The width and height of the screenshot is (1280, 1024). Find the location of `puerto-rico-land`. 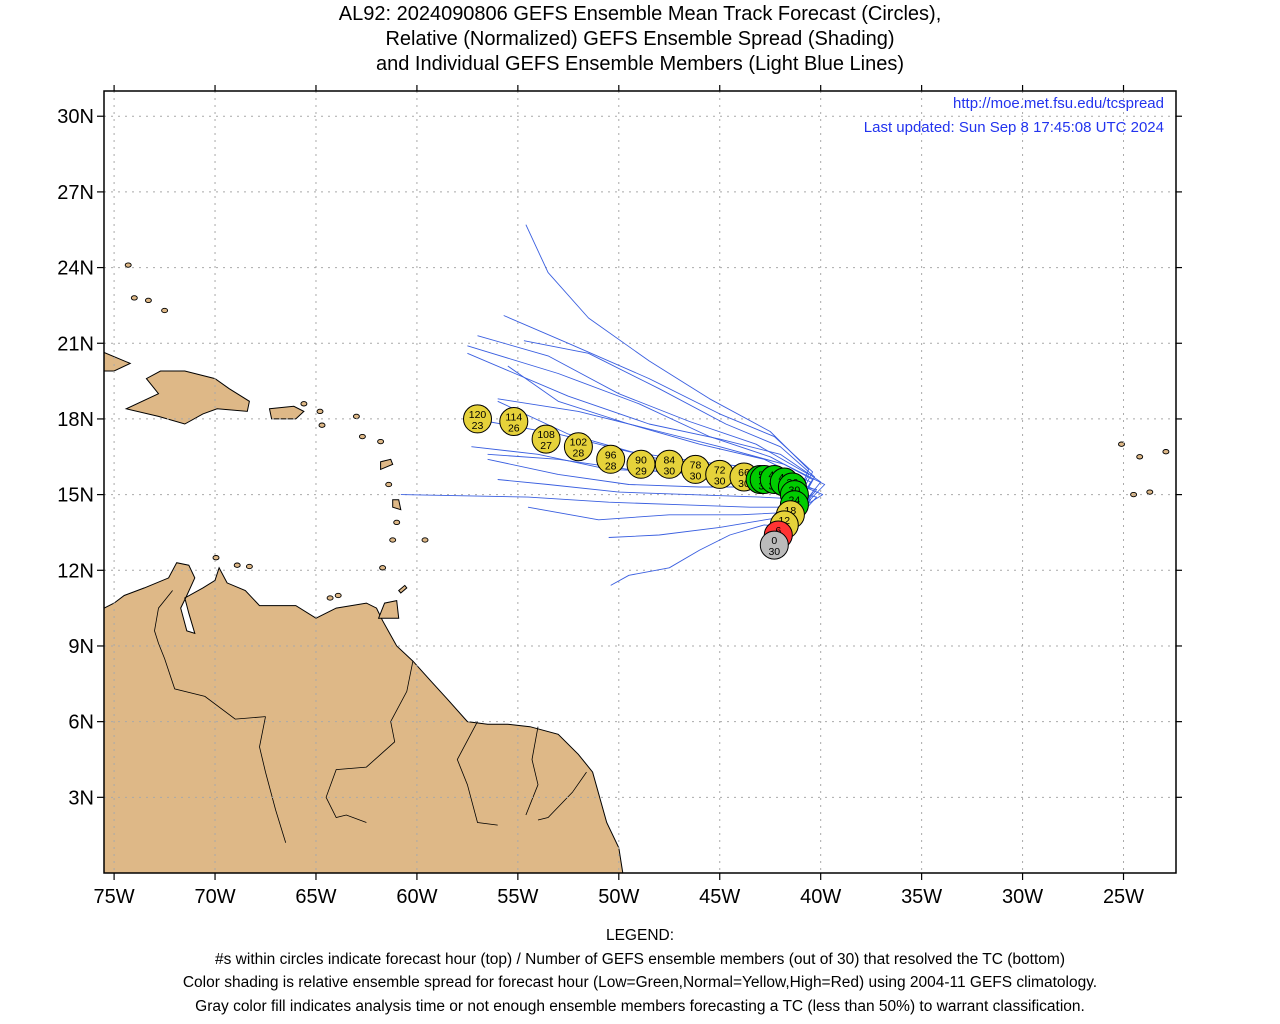

puerto-rico-land is located at coordinates (286, 412).